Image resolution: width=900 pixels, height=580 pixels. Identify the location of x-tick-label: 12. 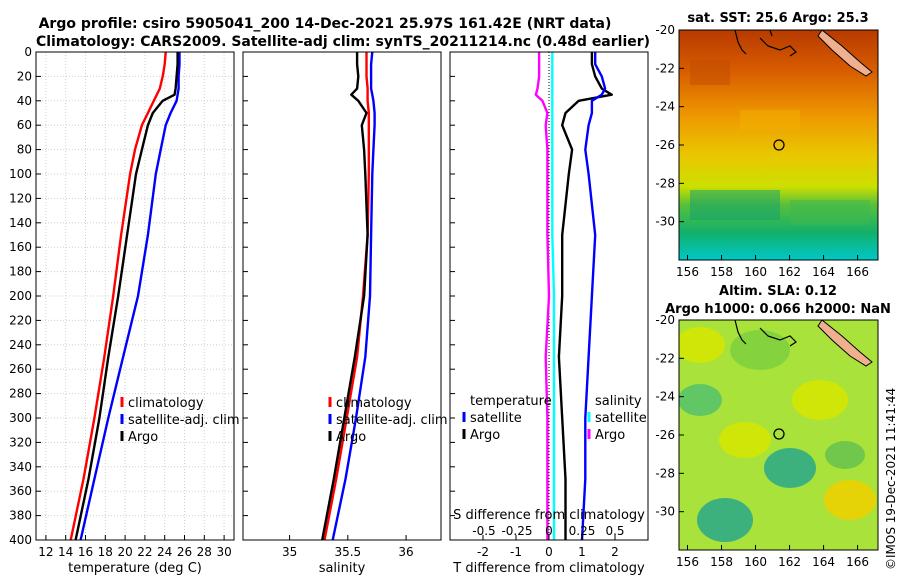
(45, 552).